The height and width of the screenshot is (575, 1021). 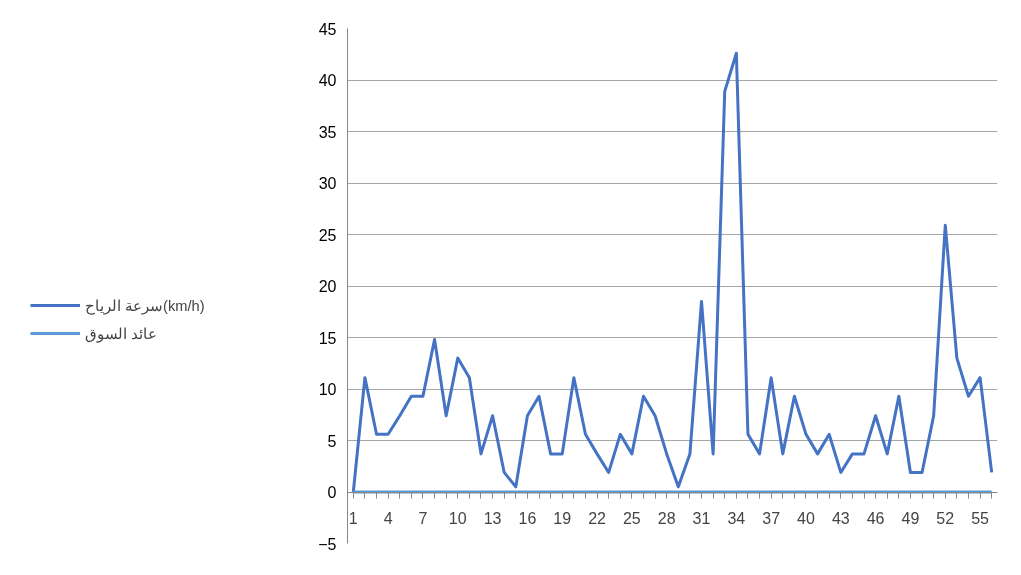 What do you see at coordinates (327, 389) in the screenshot?
I see `y-tick-label: 10` at bounding box center [327, 389].